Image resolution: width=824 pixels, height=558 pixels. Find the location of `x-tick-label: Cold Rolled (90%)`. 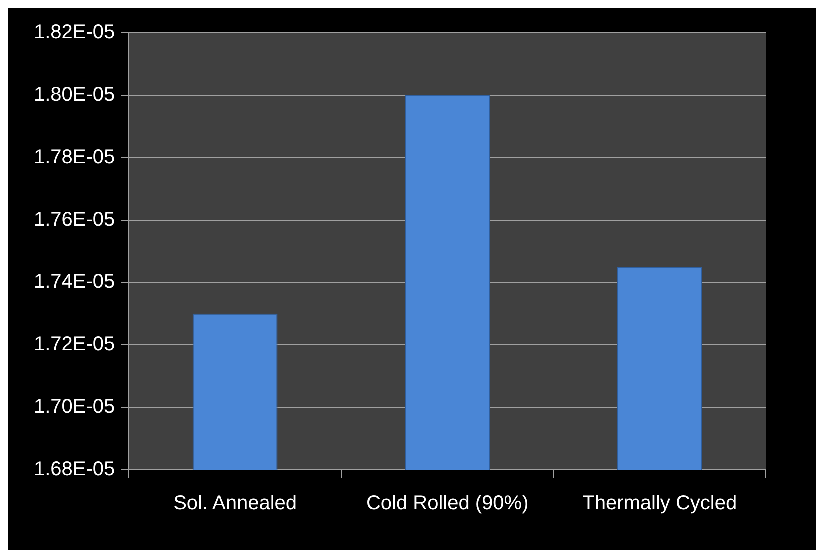

x-tick-label: Cold Rolled (90%) is located at coordinates (447, 503).